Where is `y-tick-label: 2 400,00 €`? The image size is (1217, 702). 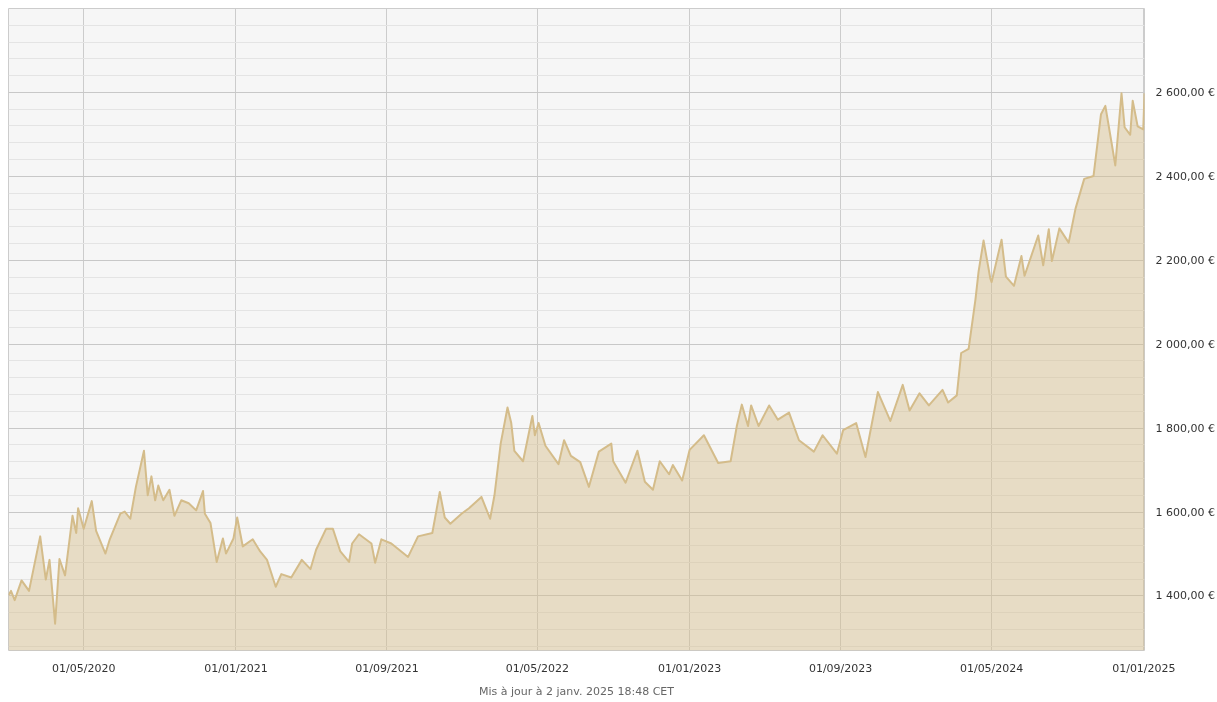
y-tick-label: 2 400,00 € is located at coordinates (1185, 176).